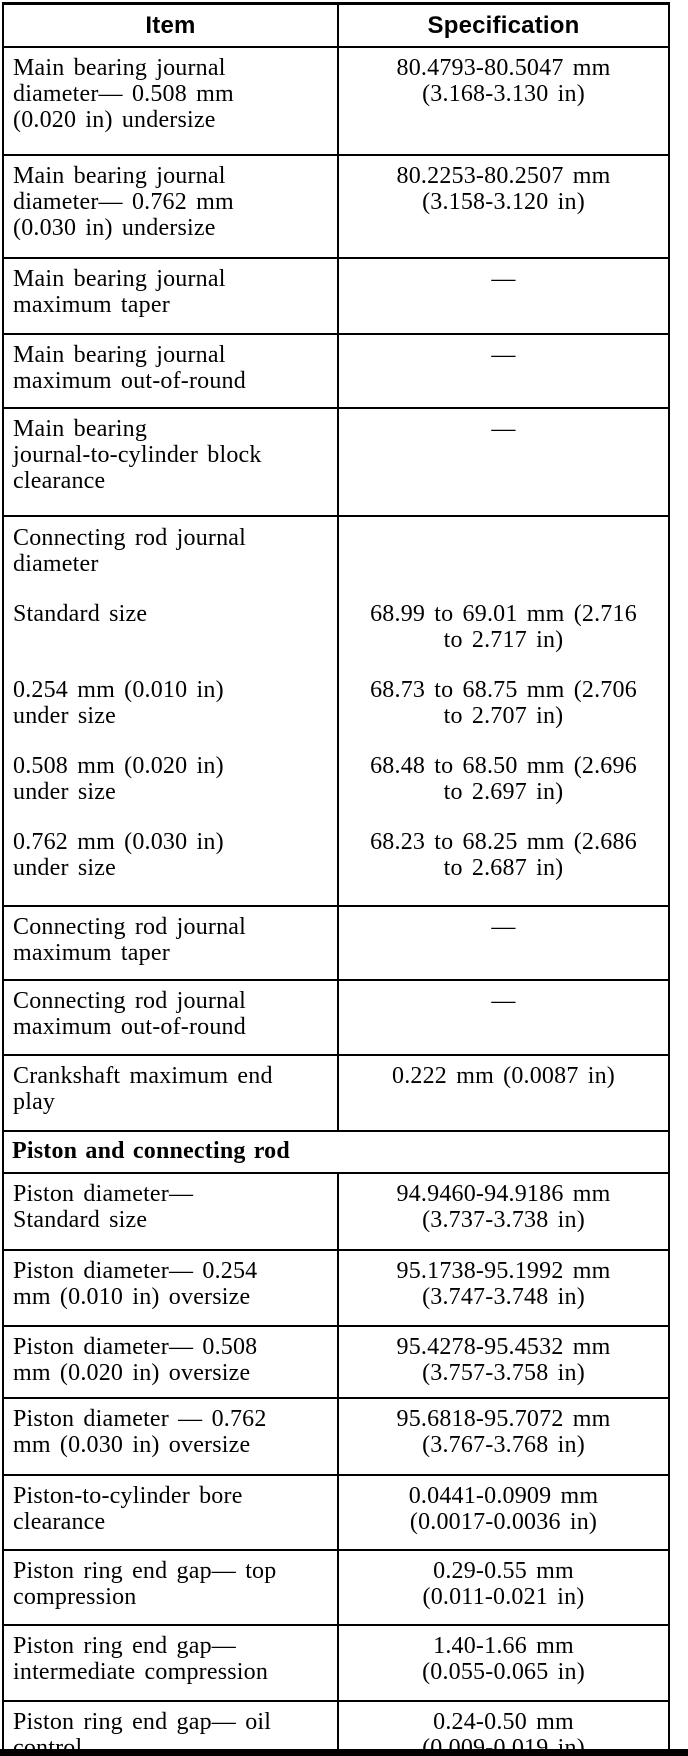 The width and height of the screenshot is (688, 1756). I want to click on column-header-item: Item, so click(171, 25).